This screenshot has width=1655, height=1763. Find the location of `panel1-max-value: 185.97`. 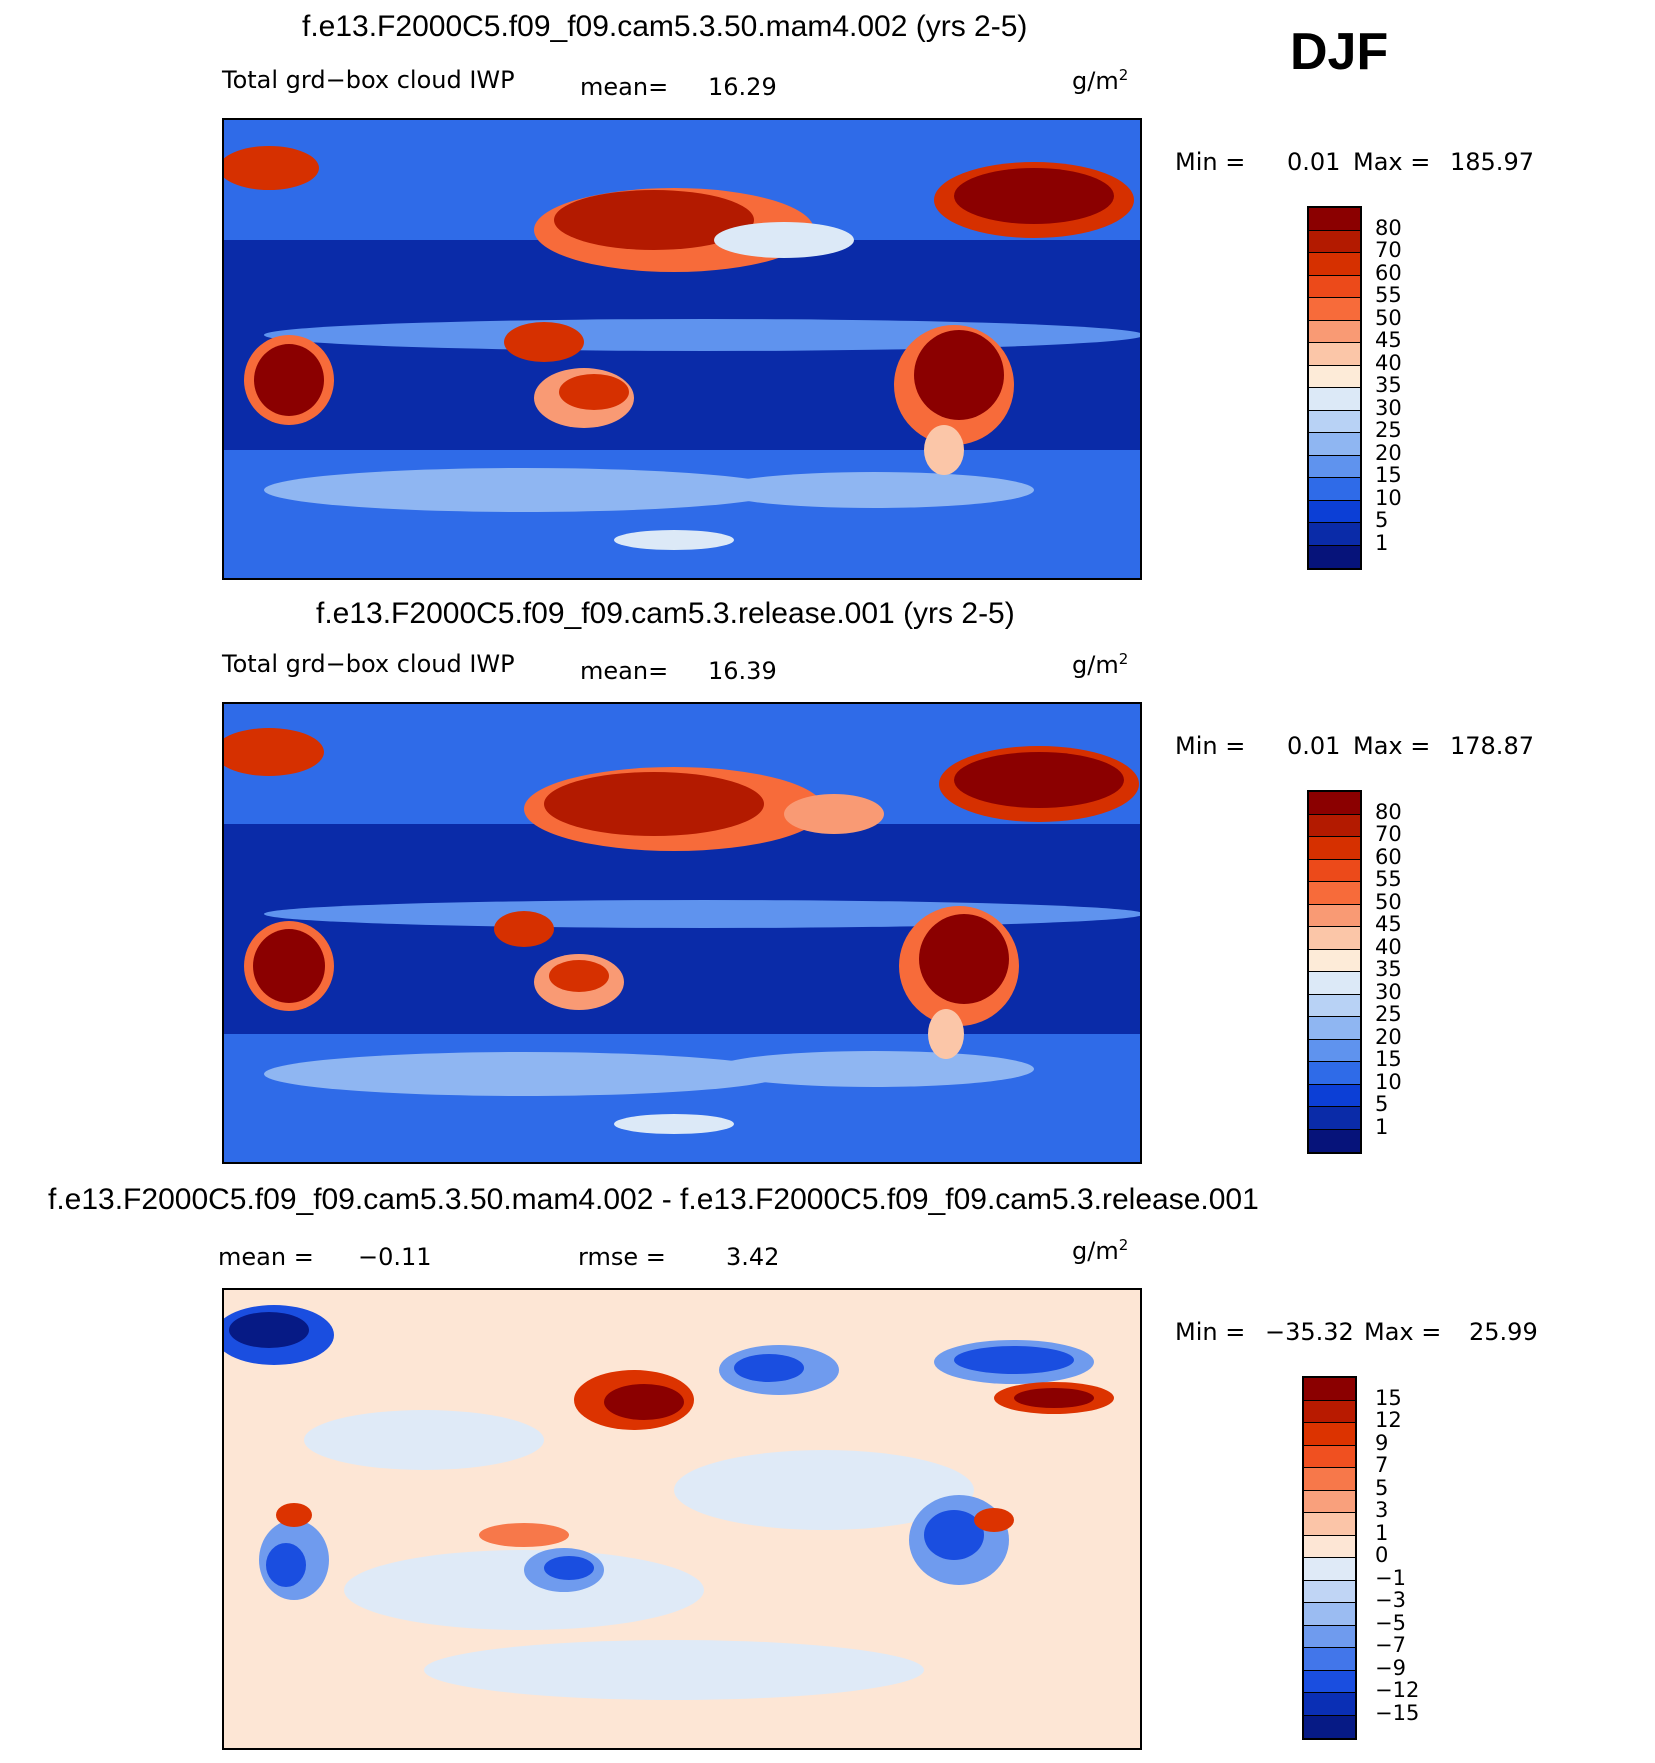

panel1-max-value: 185.97 is located at coordinates (1492, 162).